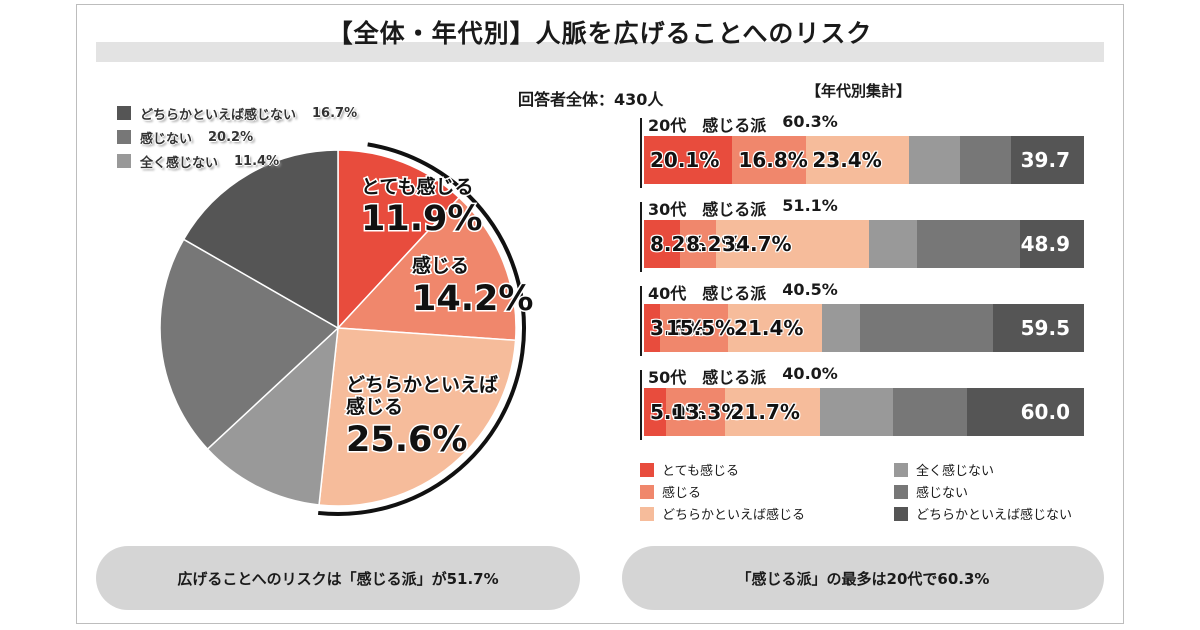  Describe the element at coordinates (231, 137) in the screenshot. I see `pie-legend-value: 20.2%` at that location.